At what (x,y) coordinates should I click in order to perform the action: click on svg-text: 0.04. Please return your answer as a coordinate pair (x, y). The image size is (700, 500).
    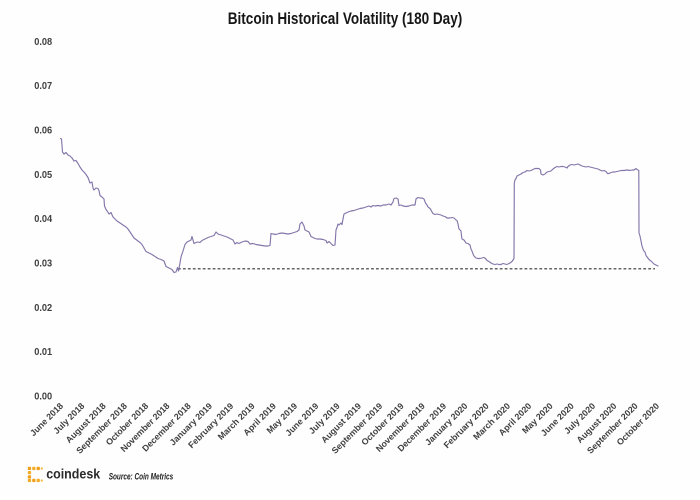
    Looking at the image, I should click on (43, 219).